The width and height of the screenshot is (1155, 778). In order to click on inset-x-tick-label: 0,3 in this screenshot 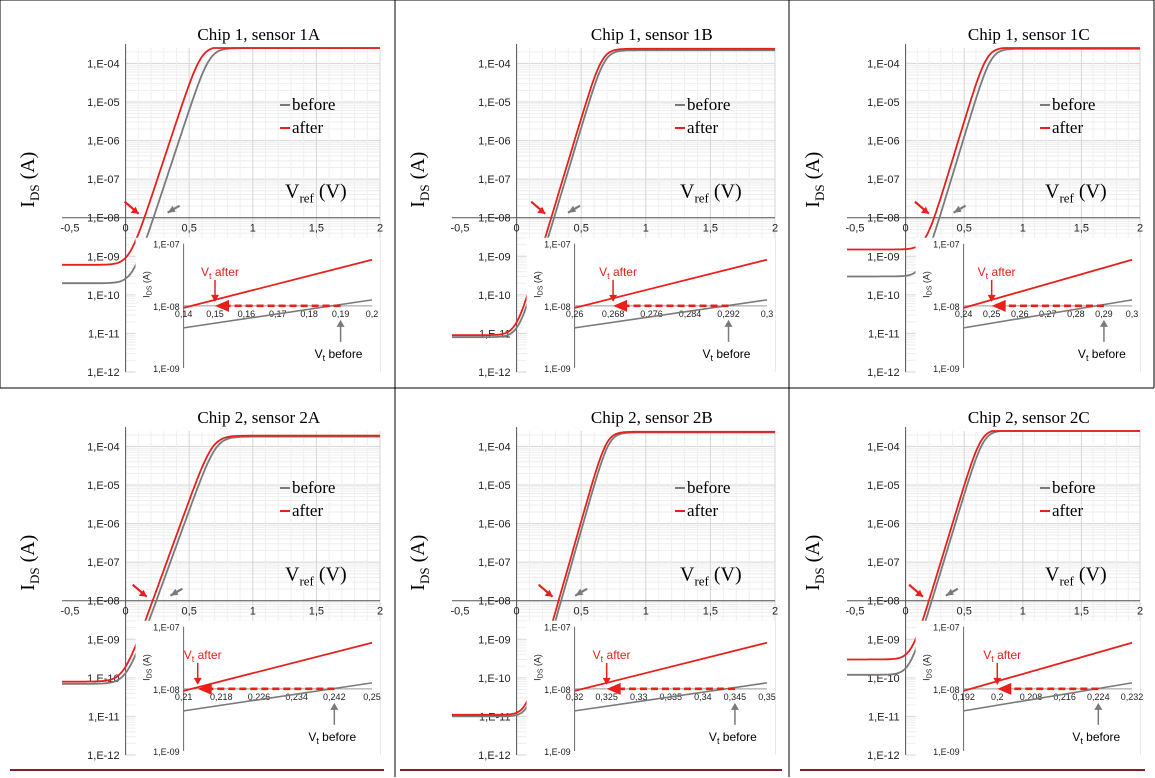, I will do `click(1132, 314)`.